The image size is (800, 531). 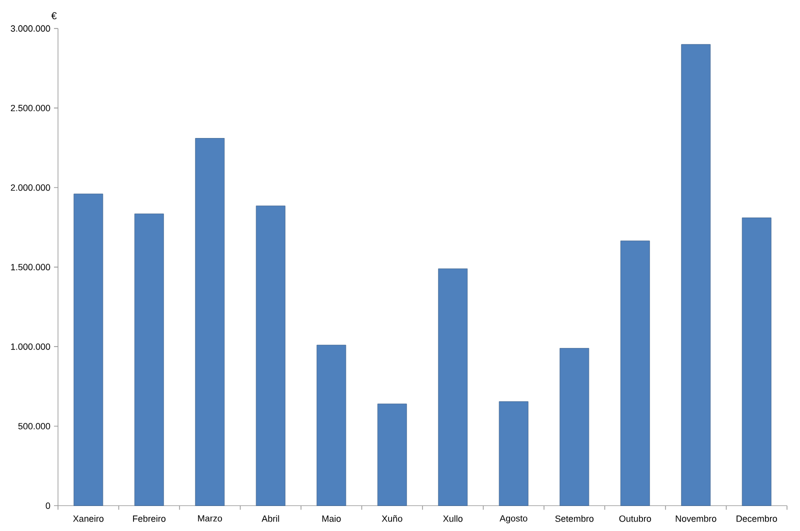 I want to click on y-tick-label: 3.000.000, so click(x=30, y=28).